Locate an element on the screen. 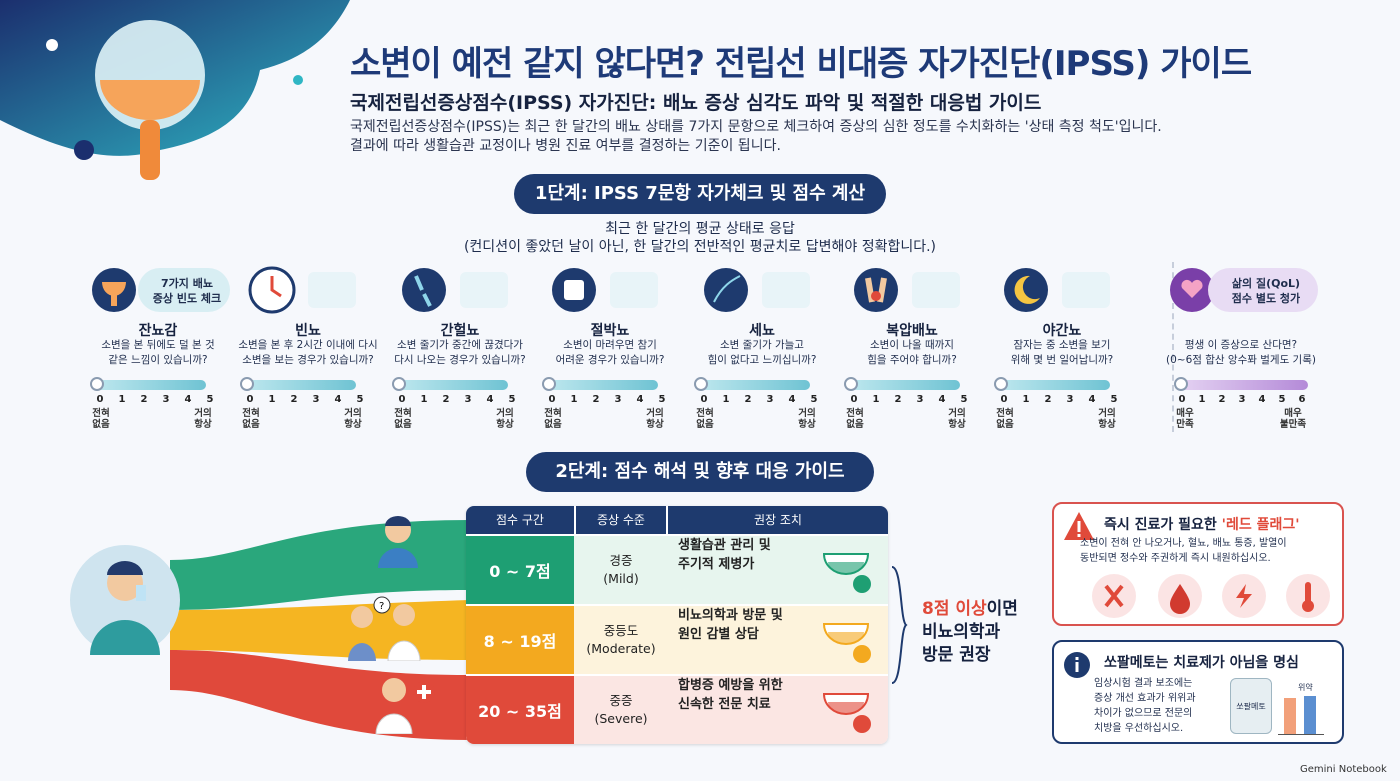 This screenshot has width=1400, height=781. sp-line: 치방을 우선하십시오. is located at coordinates (1139, 728).